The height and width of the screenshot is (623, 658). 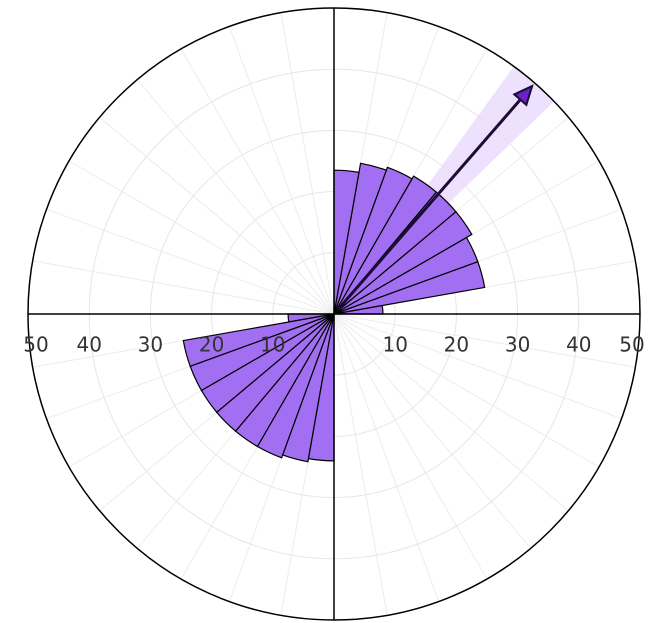 What do you see at coordinates (523, 95) in the screenshot?
I see `arrow-head` at bounding box center [523, 95].